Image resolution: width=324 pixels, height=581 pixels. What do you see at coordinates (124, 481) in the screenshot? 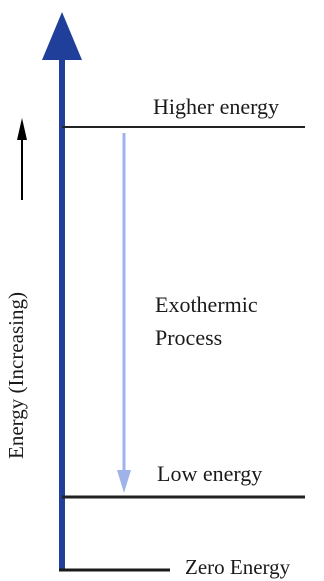
I see `process-arrow-head` at bounding box center [124, 481].